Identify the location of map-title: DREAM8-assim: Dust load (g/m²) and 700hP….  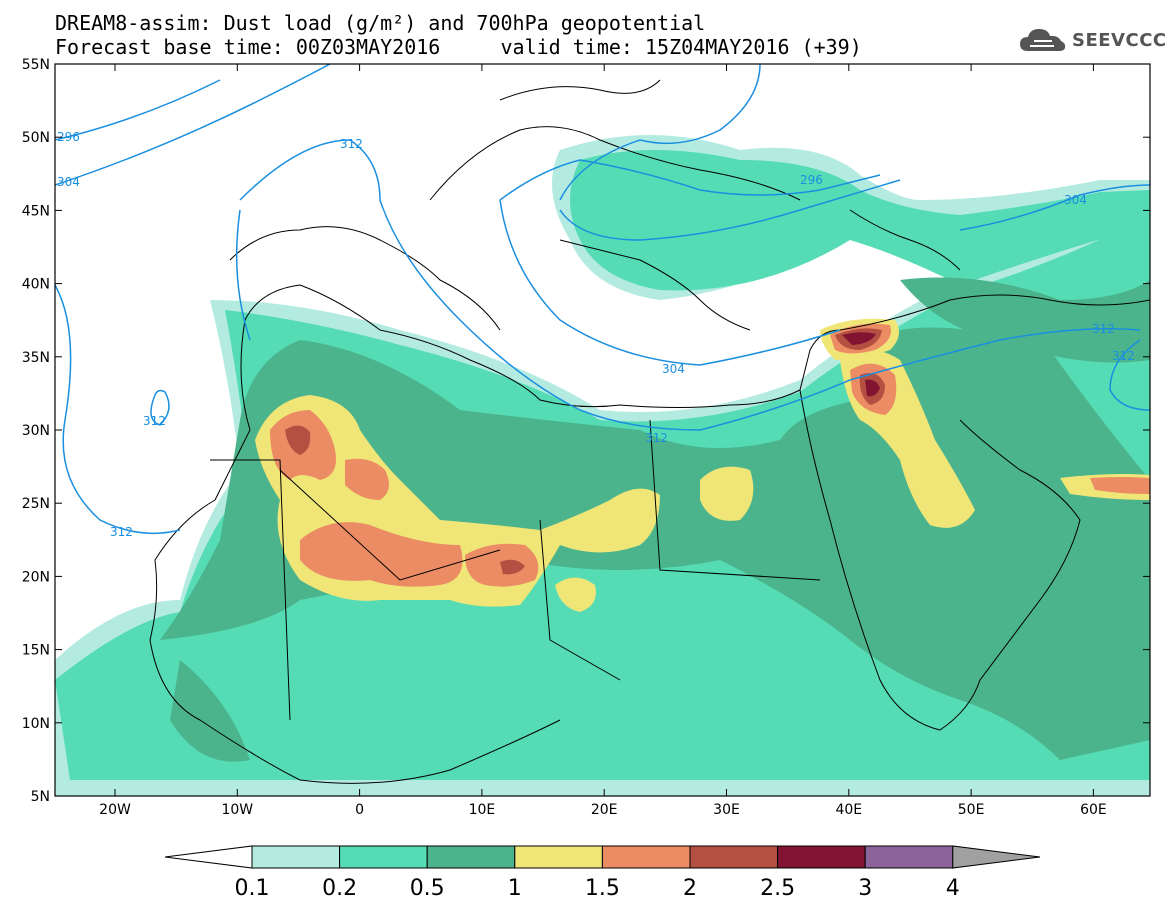
(380, 23).